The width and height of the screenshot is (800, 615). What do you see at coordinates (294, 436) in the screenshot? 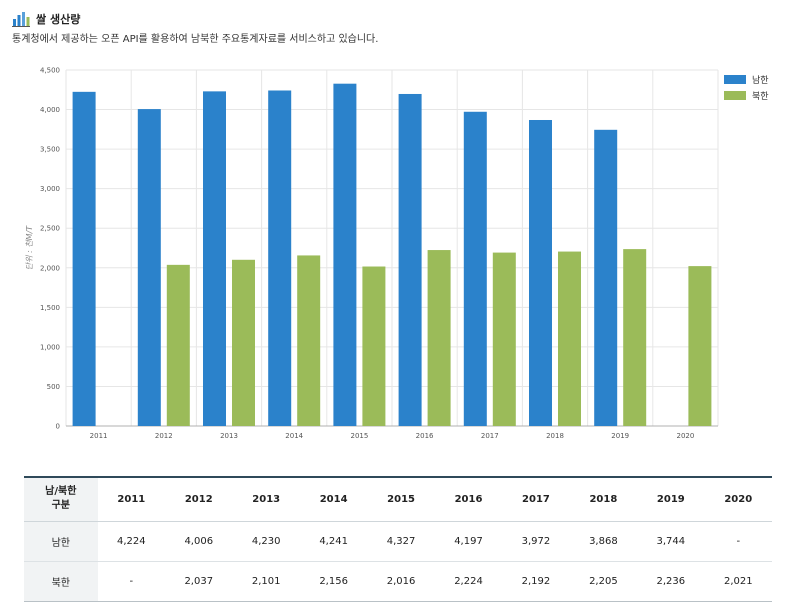
I see `x-tick-label: 2014` at bounding box center [294, 436].